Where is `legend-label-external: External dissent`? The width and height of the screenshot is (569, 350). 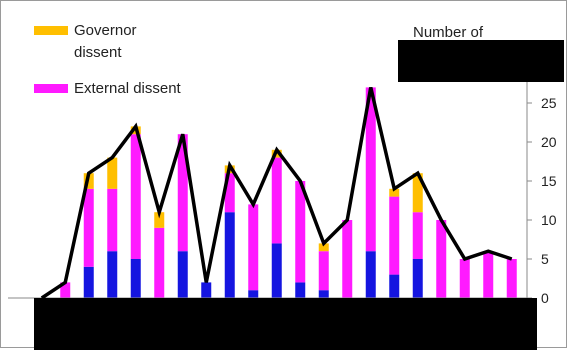
legend-label-external: External dissent is located at coordinates (127, 88).